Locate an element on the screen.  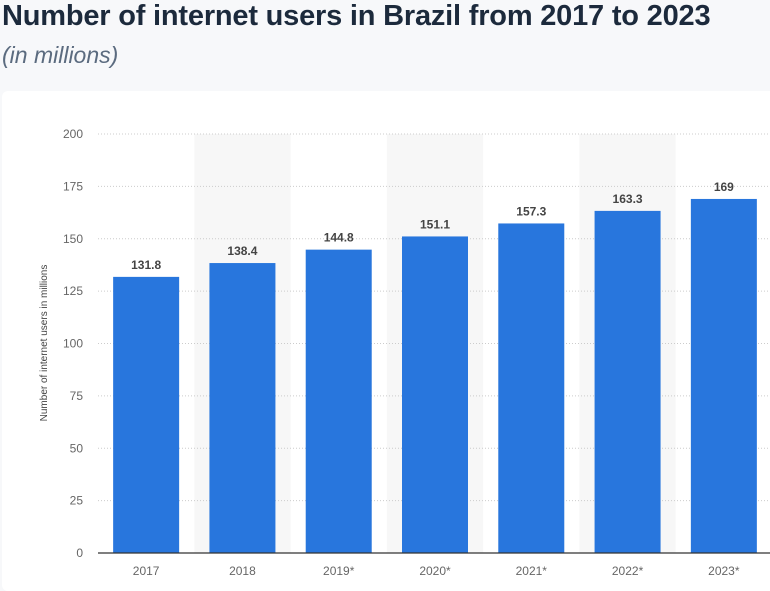
data-label: 169 is located at coordinates (724, 187).